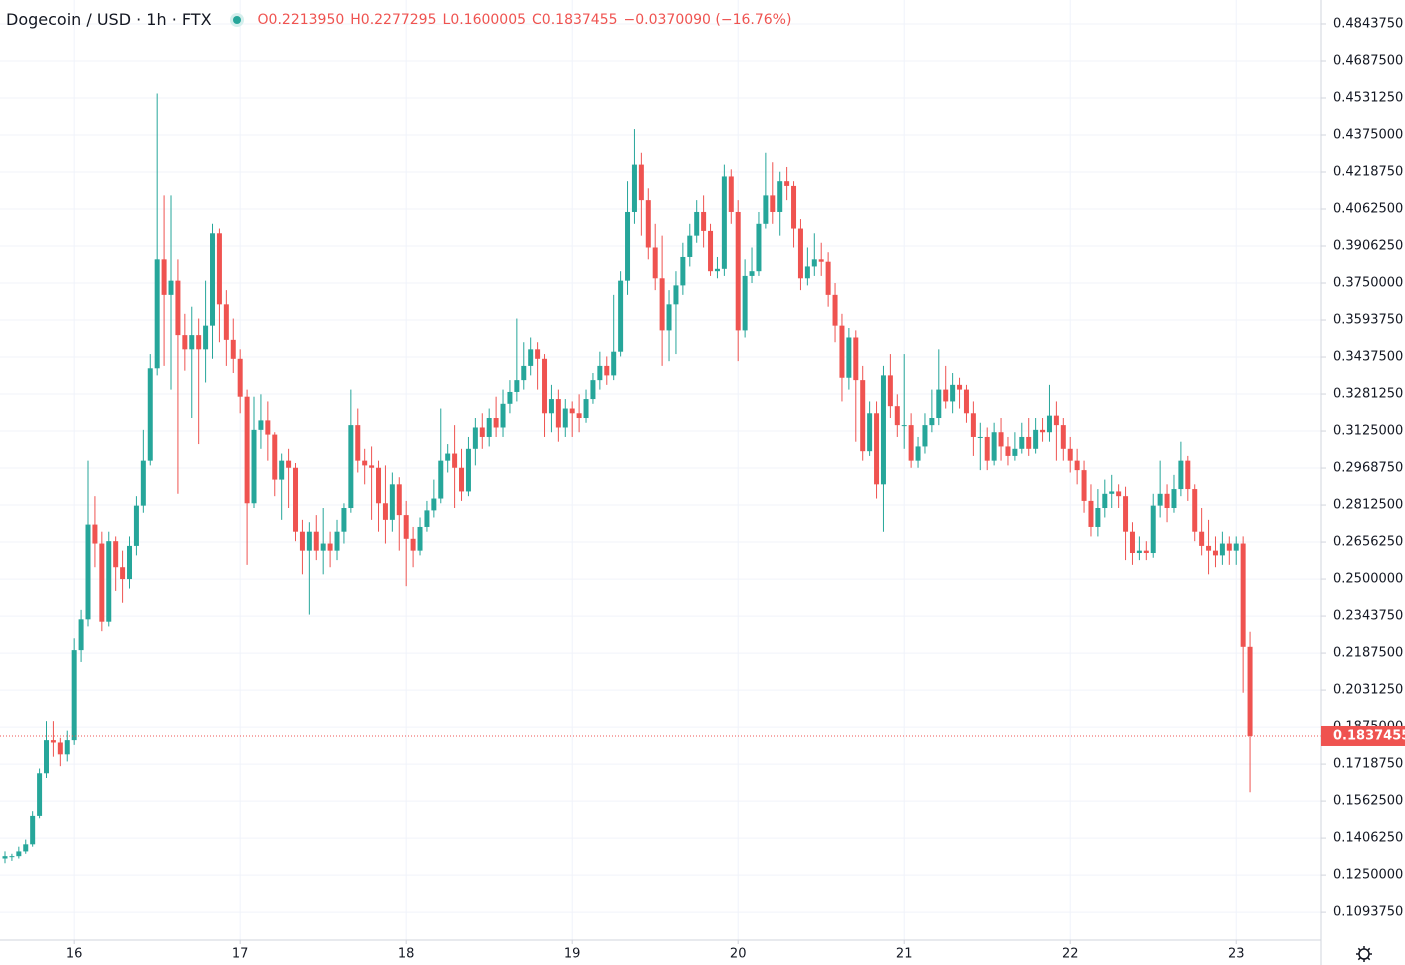  Describe the element at coordinates (1368, 616) in the screenshot. I see `y-tick-label: 0.2343750` at that location.